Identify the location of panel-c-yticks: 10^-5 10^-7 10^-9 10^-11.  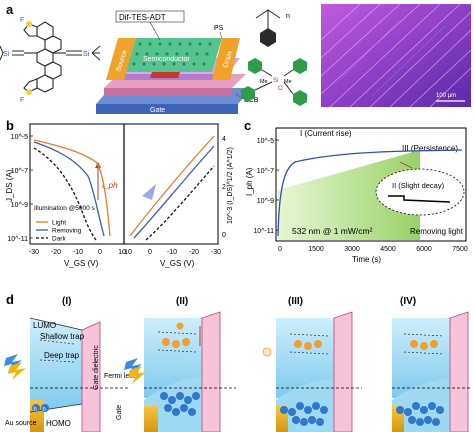
(266, 186).